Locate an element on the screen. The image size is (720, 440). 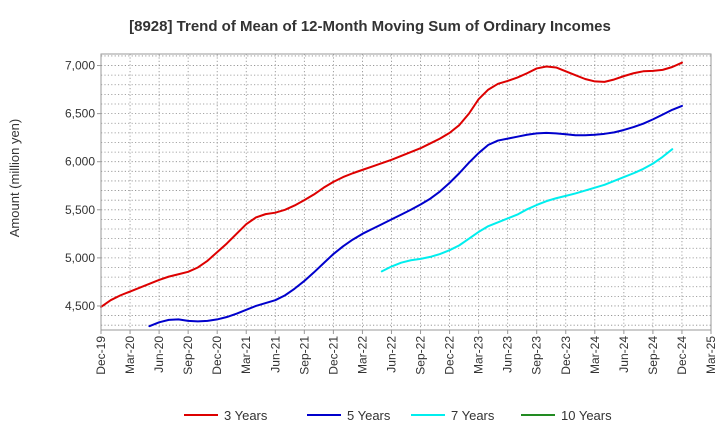
x-tick-label: Dec-22 is located at coordinates (450, 355).